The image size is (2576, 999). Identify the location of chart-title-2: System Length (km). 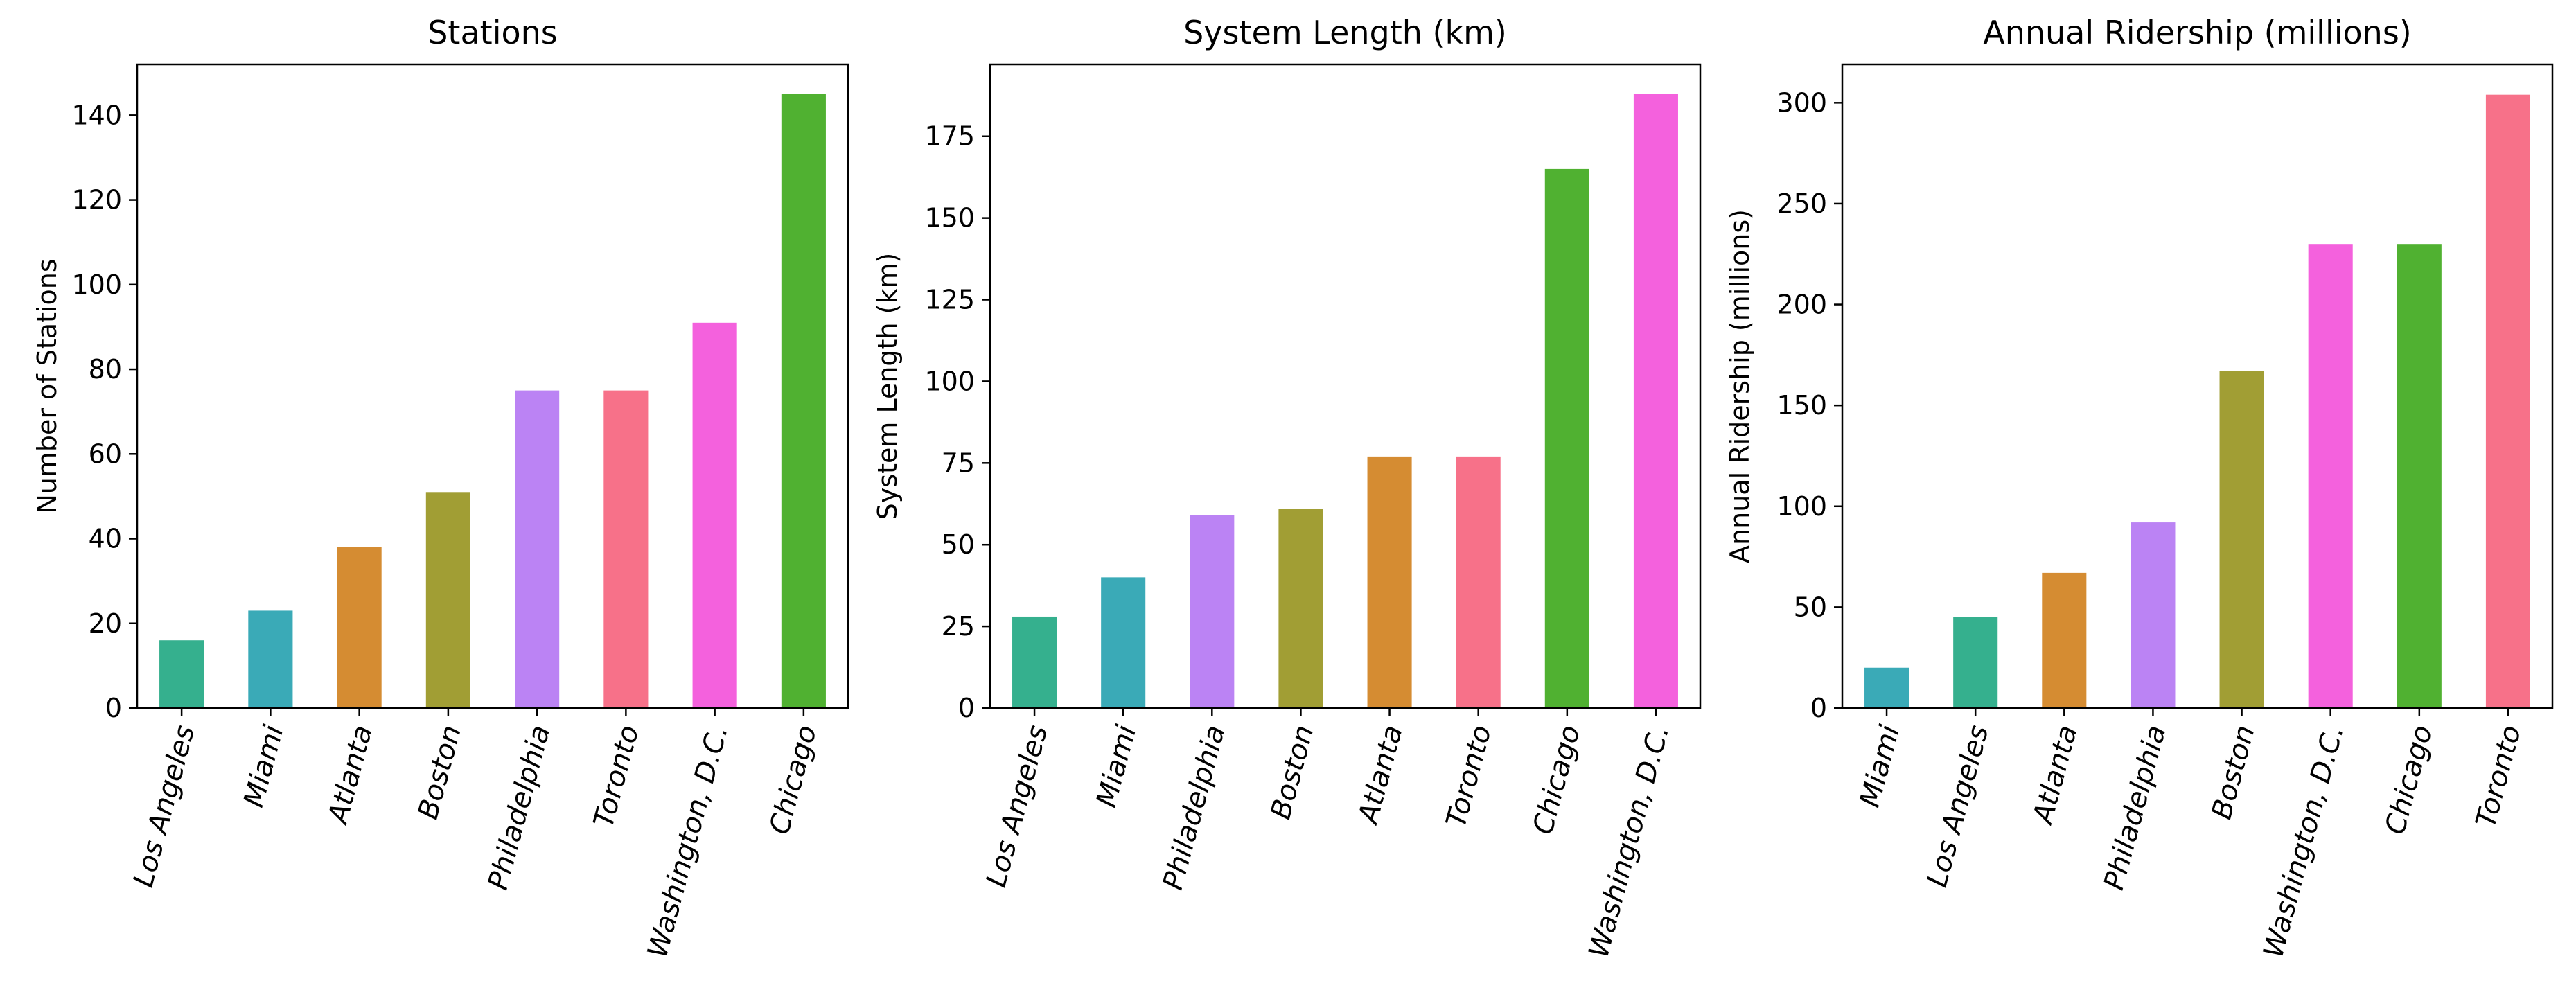
(1345, 32).